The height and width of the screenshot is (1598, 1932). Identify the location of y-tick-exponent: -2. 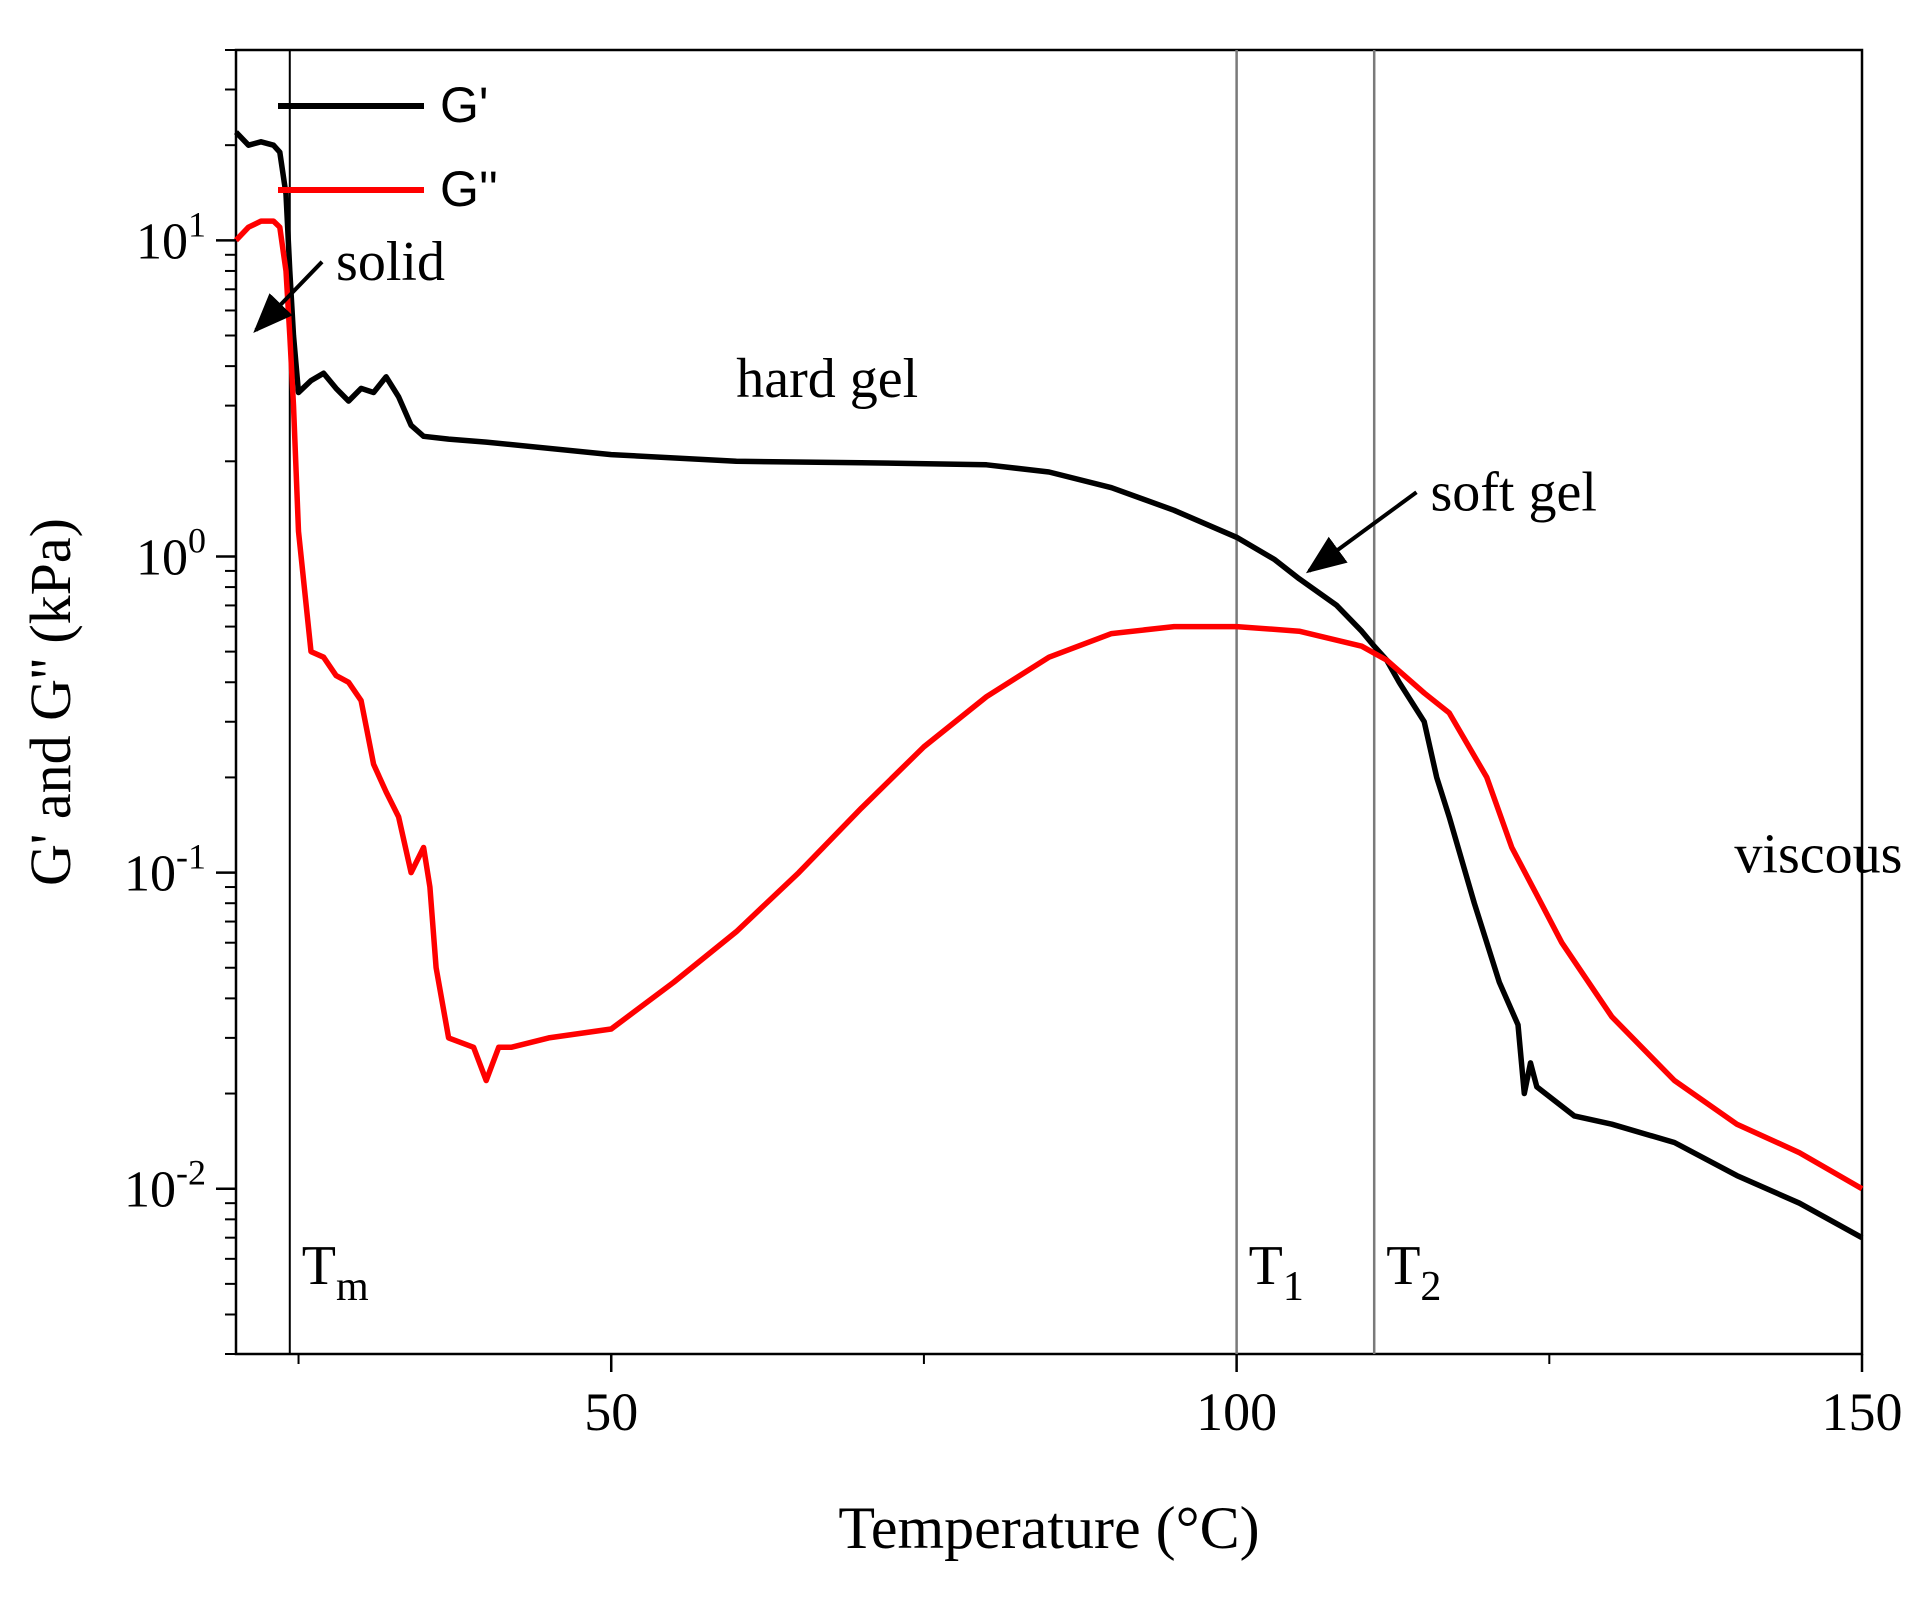
(191, 1173).